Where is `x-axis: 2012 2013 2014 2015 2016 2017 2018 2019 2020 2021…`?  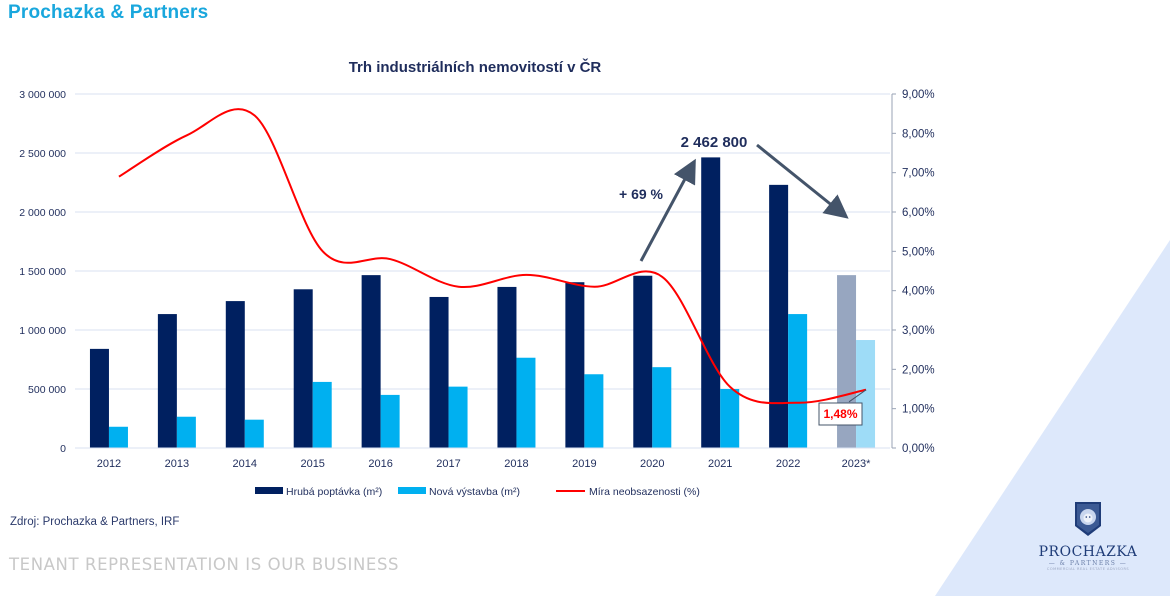 x-axis: 2012 2013 2014 2015 2016 2017 2018 2019 2020 2021… is located at coordinates (482, 458).